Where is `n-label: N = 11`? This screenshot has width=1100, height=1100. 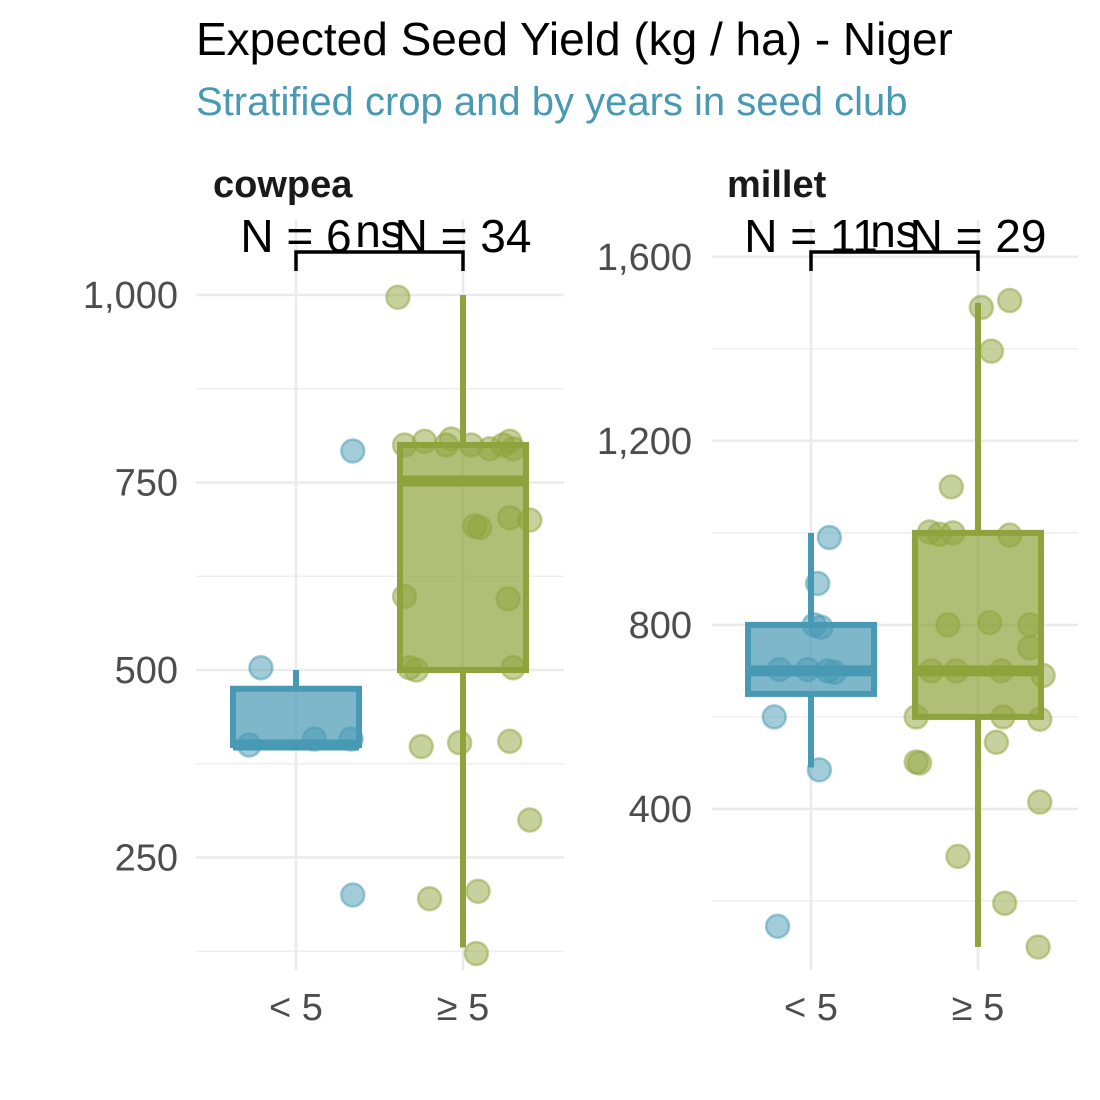
n-label: N = 11 is located at coordinates (810, 236).